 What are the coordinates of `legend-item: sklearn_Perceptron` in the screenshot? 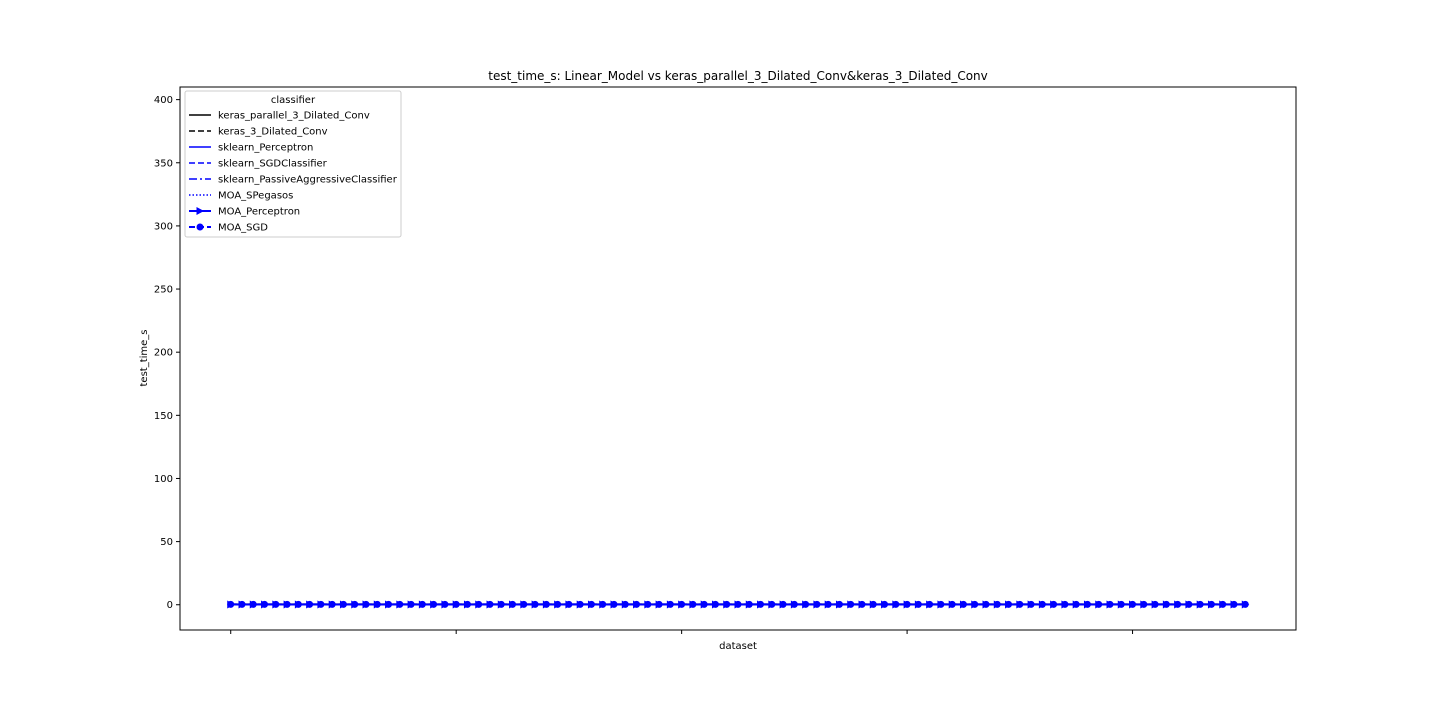 It's located at (251, 148).